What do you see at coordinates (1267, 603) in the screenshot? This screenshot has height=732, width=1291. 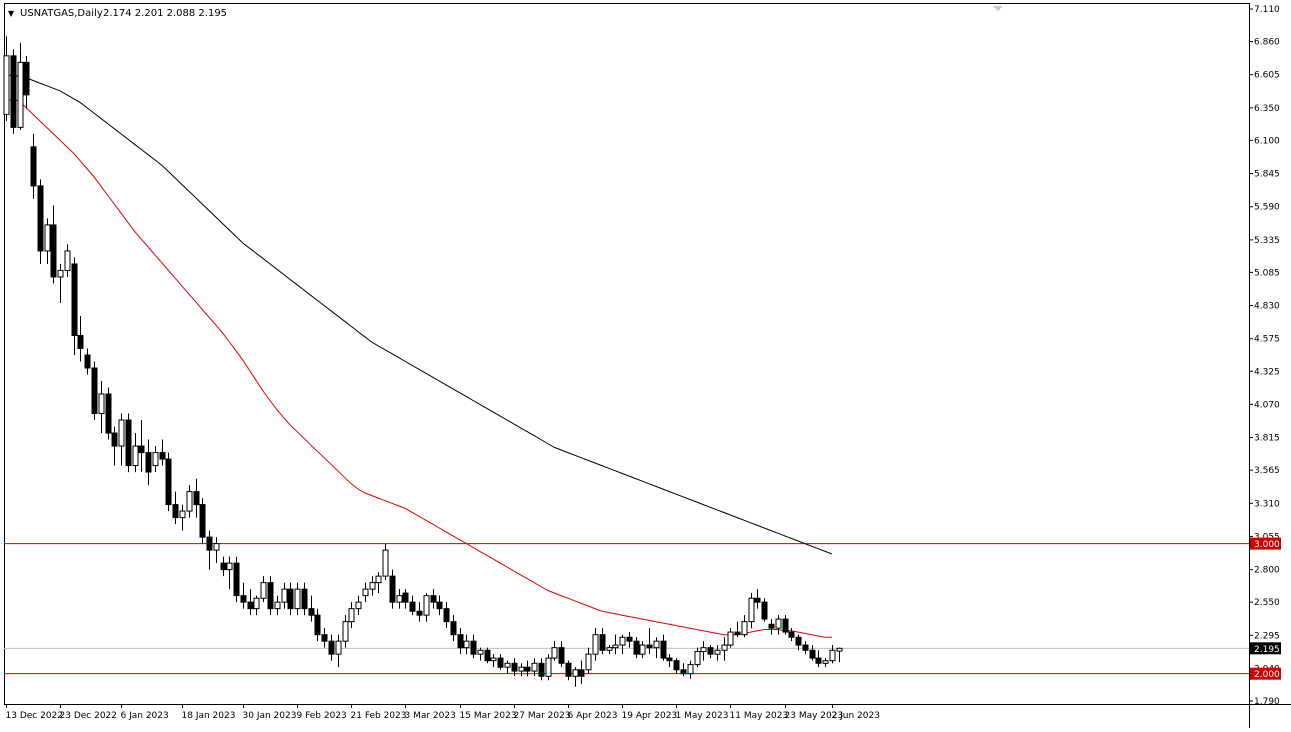 I see `y-tick-label: 2.550` at bounding box center [1267, 603].